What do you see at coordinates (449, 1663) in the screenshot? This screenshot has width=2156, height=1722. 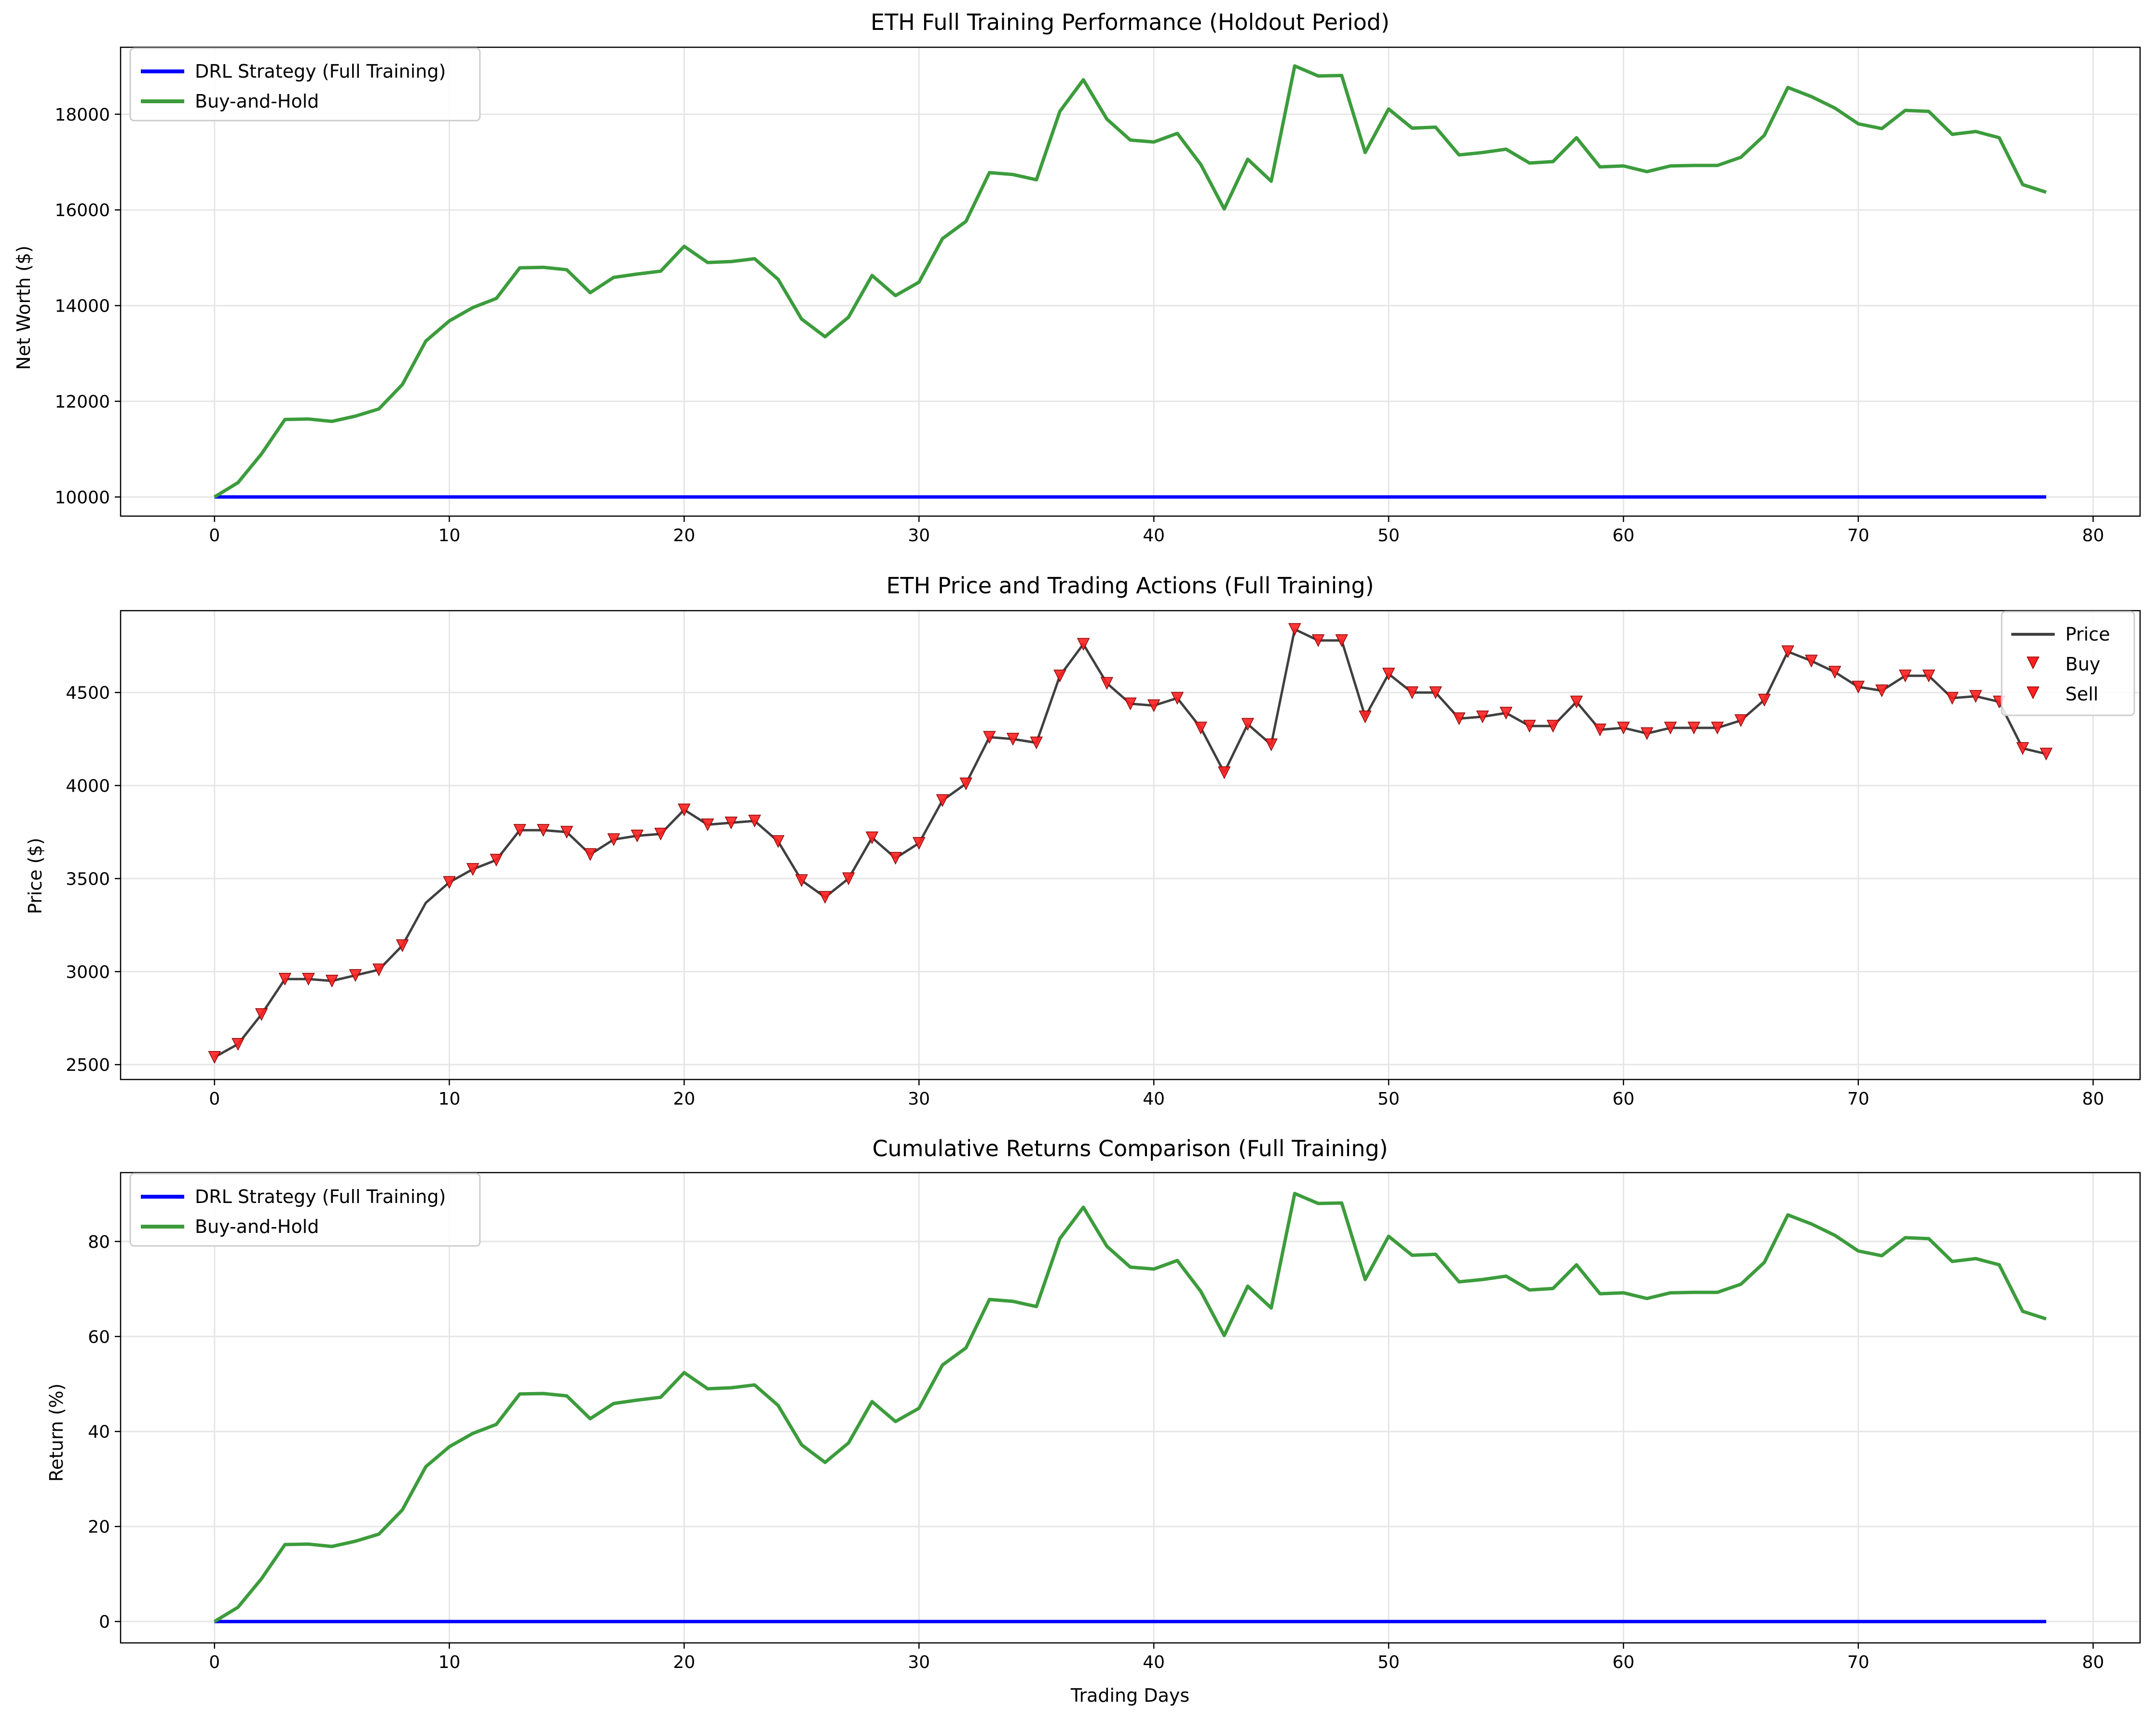 I see `returns-x-tick-label-10: 10` at bounding box center [449, 1663].